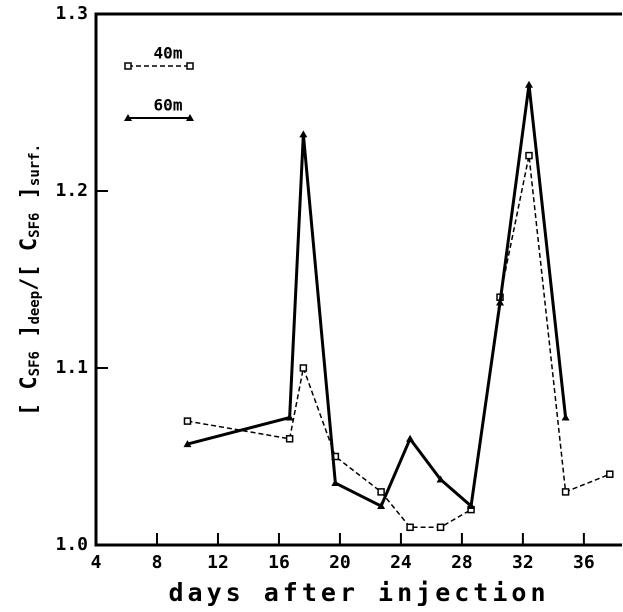 The width and height of the screenshot is (623, 612). What do you see at coordinates (35, 308) in the screenshot?
I see `y-axis-label-sub: deep` at bounding box center [35, 308].